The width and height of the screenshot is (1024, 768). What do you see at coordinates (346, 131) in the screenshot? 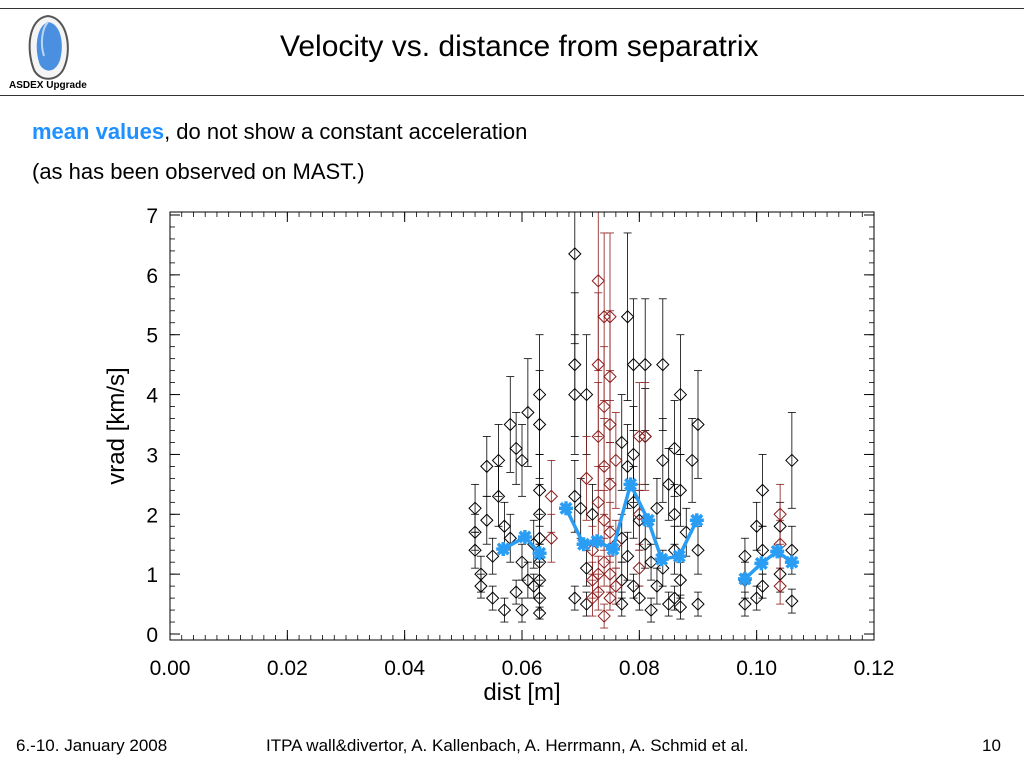
I see `subtitle-rest: , do not show a constant acceleration` at bounding box center [346, 131].